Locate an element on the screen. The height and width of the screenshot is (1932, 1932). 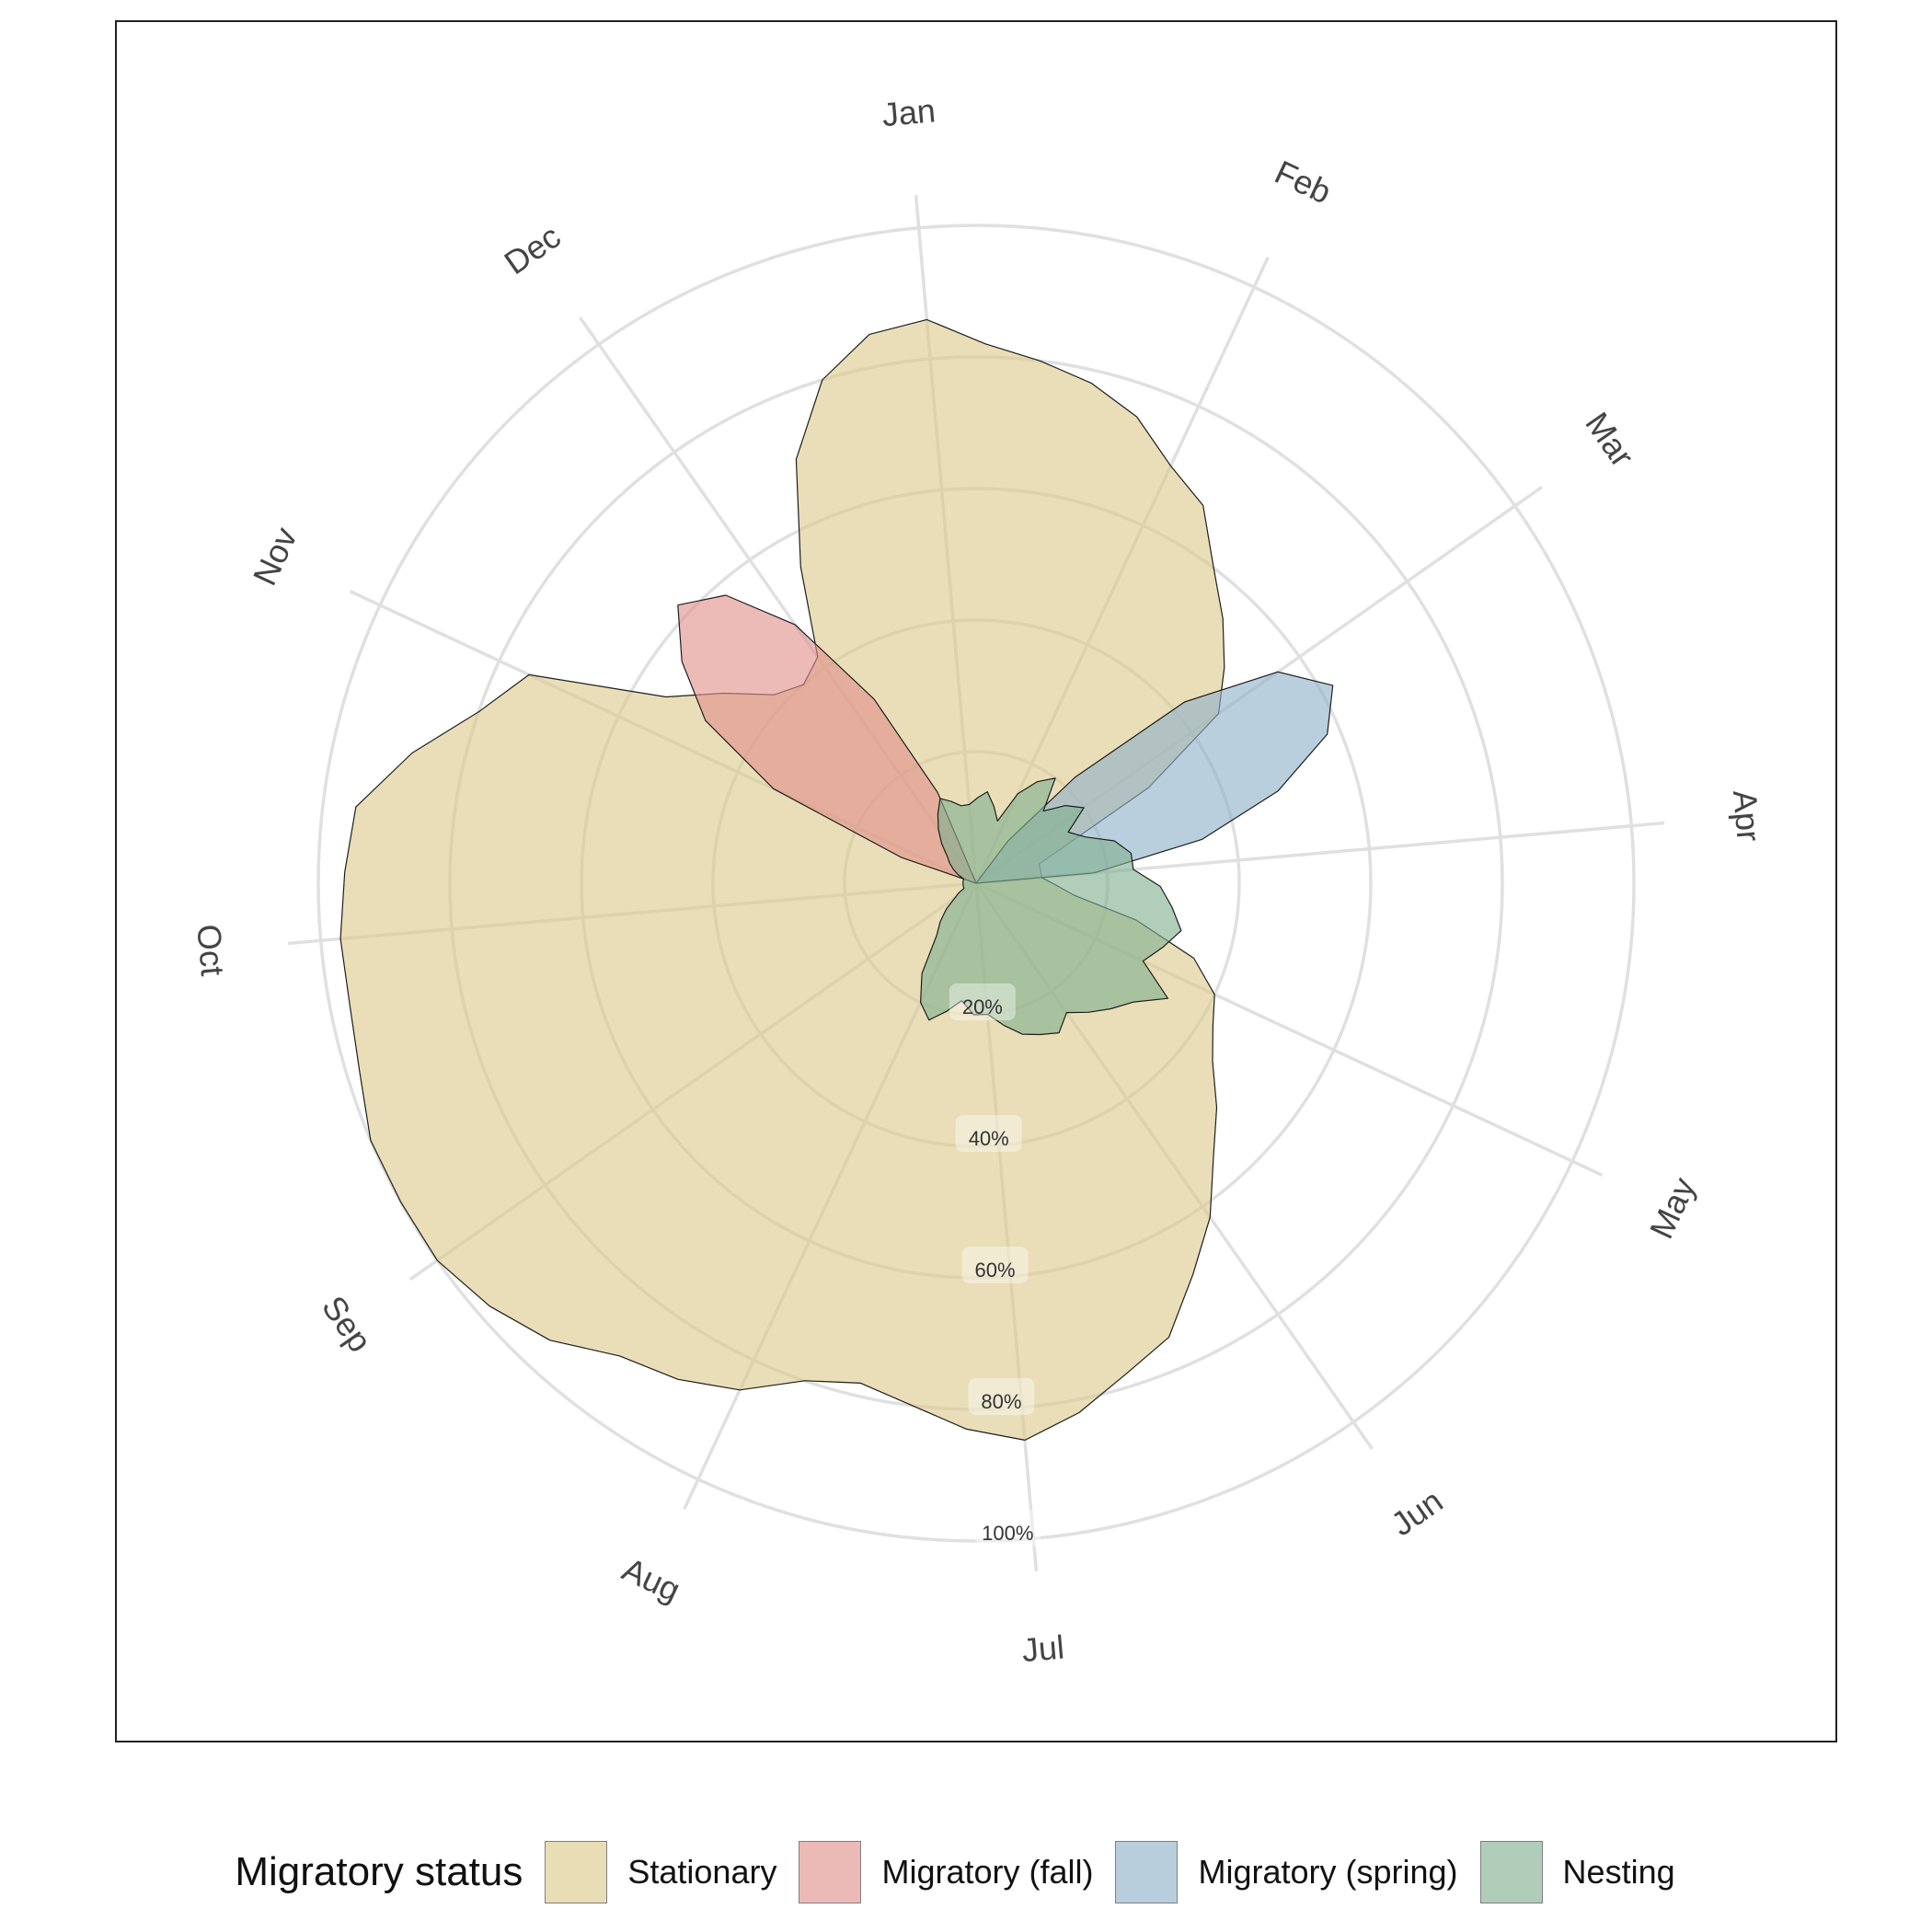
month-label-may: May is located at coordinates (1672, 1207).